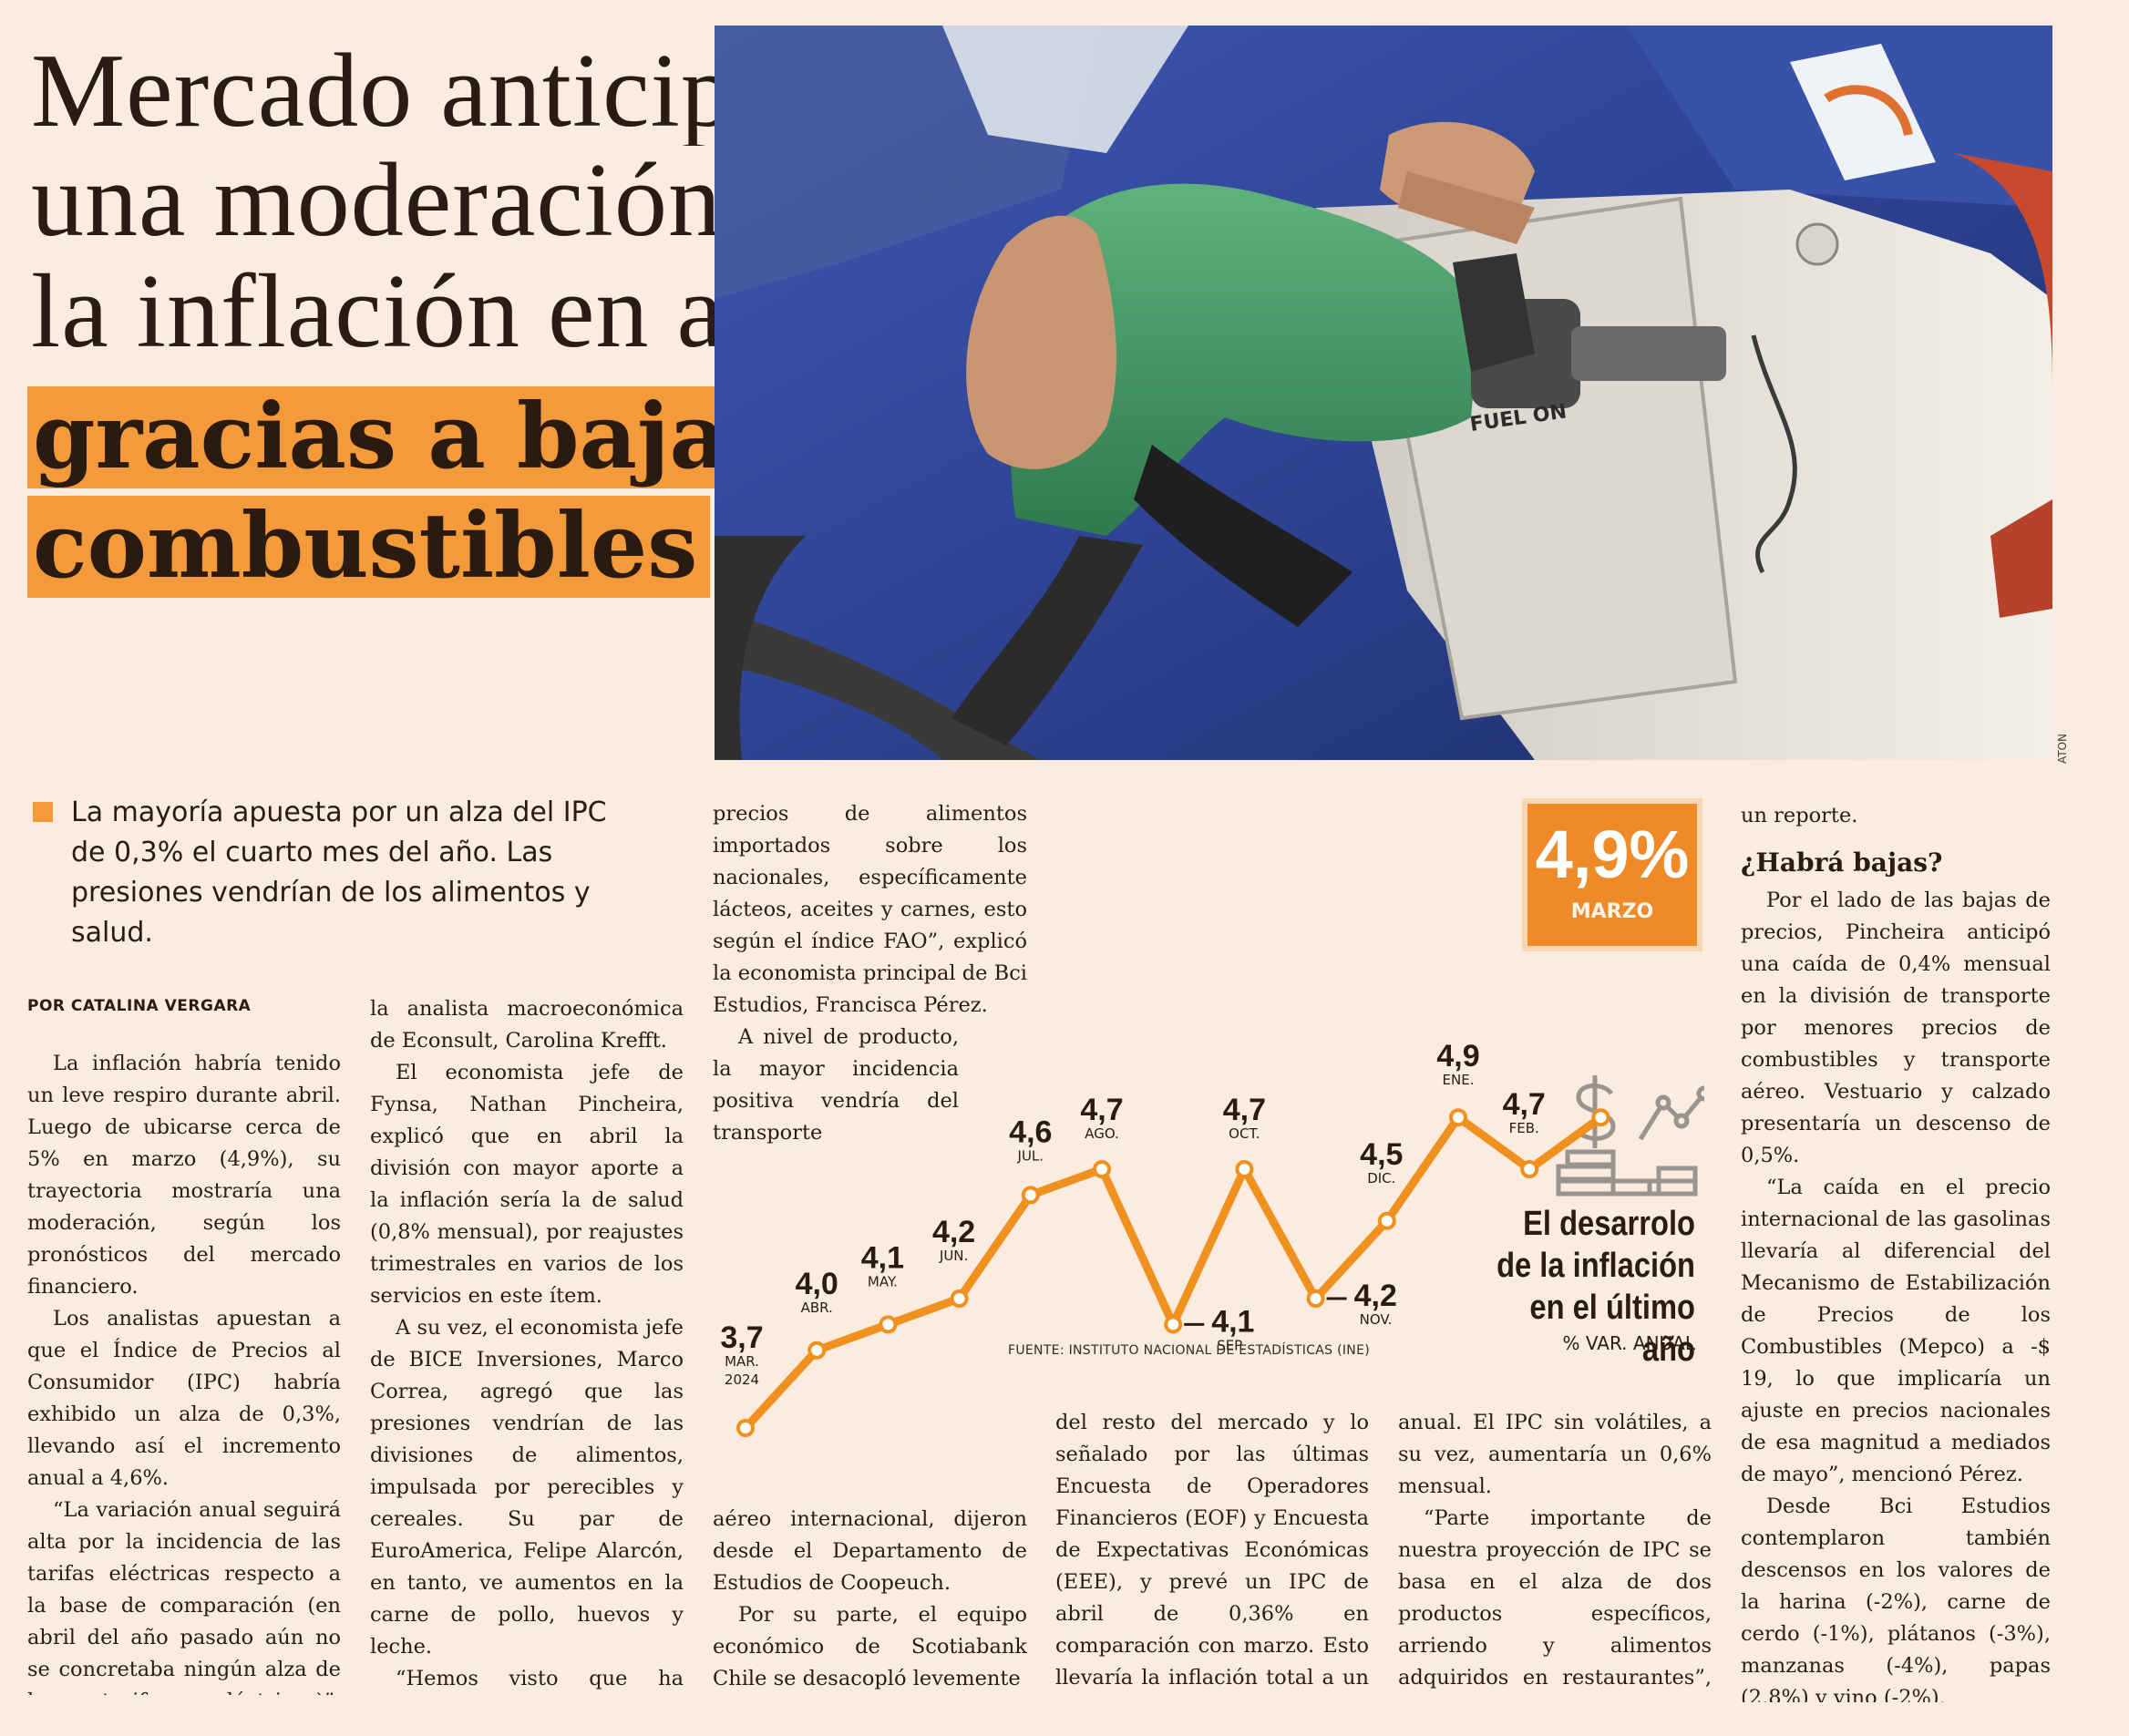 This screenshot has width=2129, height=1736. I want to click on byline: POR CATALINA VERGARA, so click(139, 1006).